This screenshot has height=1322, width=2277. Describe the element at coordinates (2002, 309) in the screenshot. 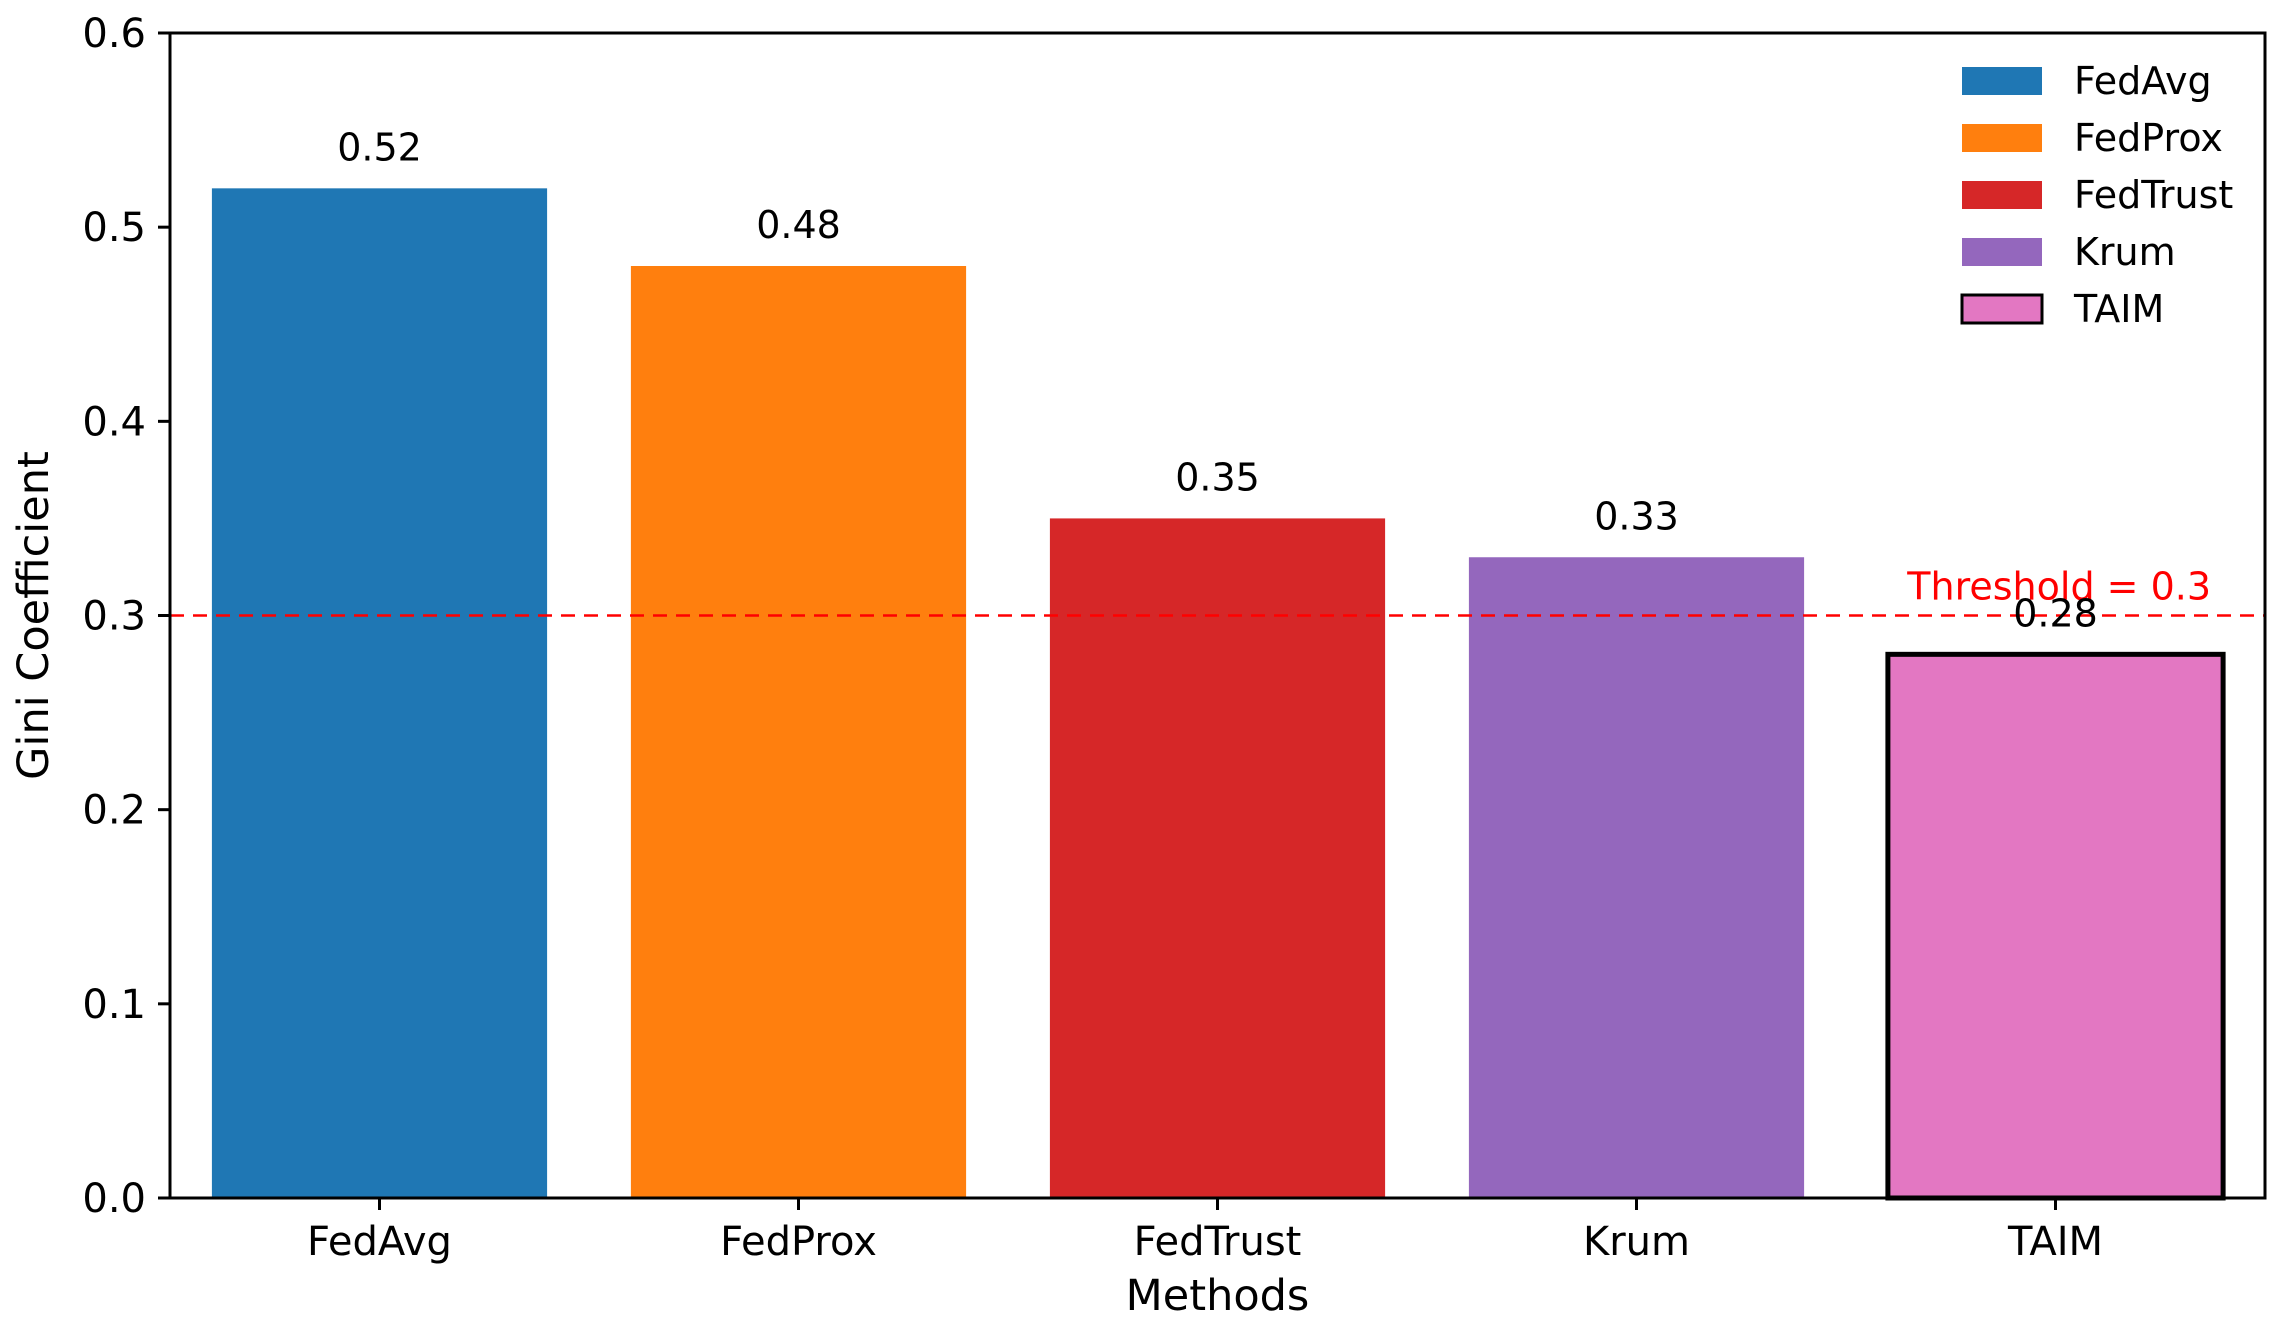

I see `legend-swatch-taim` at that location.